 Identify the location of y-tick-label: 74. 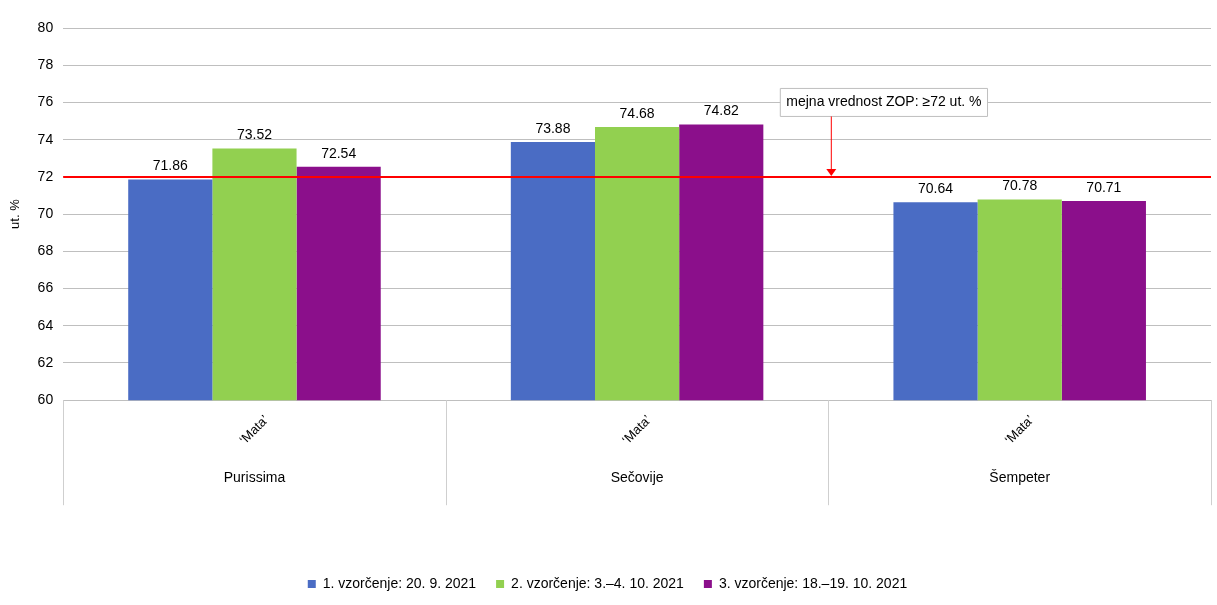
(45, 138).